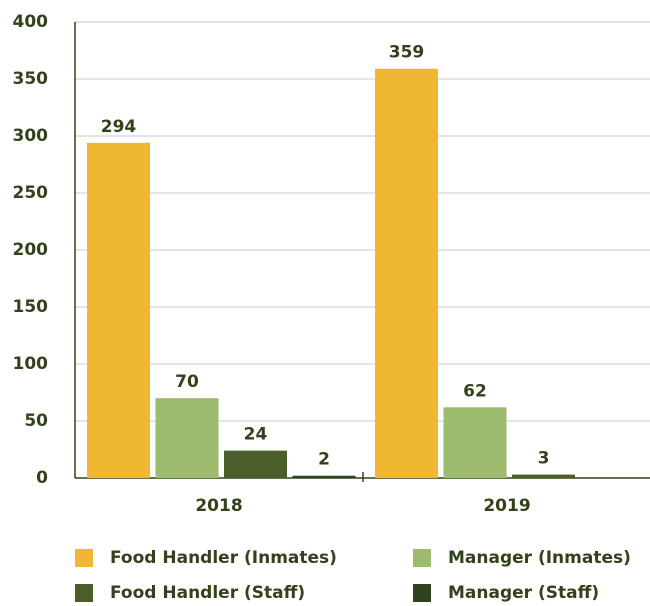 Image resolution: width=650 pixels, height=606 pixels. What do you see at coordinates (31, 22) in the screenshot?
I see `y-tick-label: 400` at bounding box center [31, 22].